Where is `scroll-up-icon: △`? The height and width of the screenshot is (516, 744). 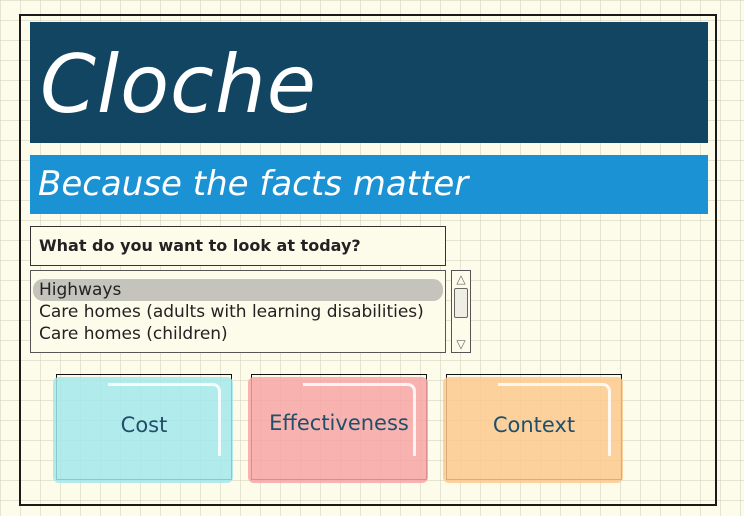 scroll-up-icon: △ is located at coordinates (461, 279).